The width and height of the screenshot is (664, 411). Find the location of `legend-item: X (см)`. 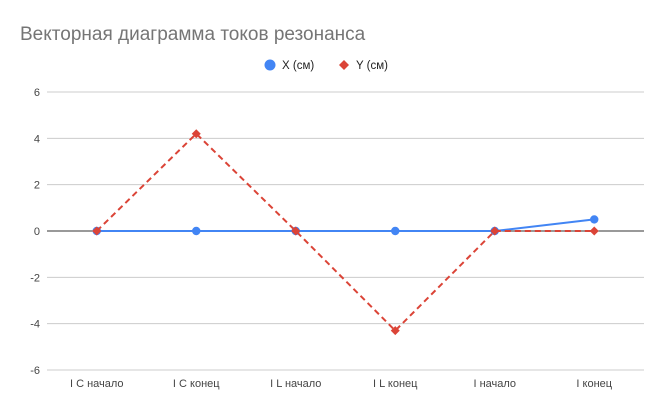

legend-item: X (см) is located at coordinates (289, 65).